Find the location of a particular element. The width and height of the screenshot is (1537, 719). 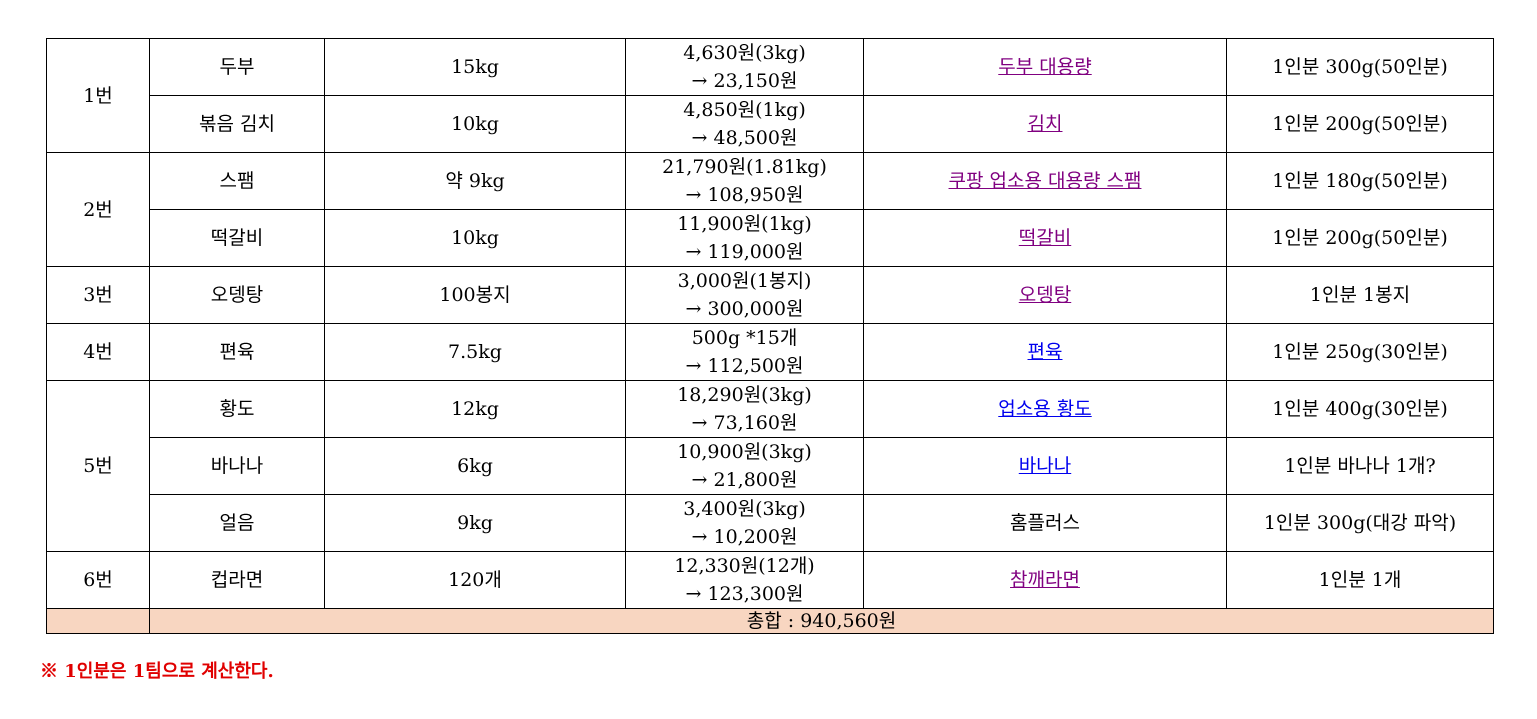

source-link: 업소용 황도 is located at coordinates (1045, 409).